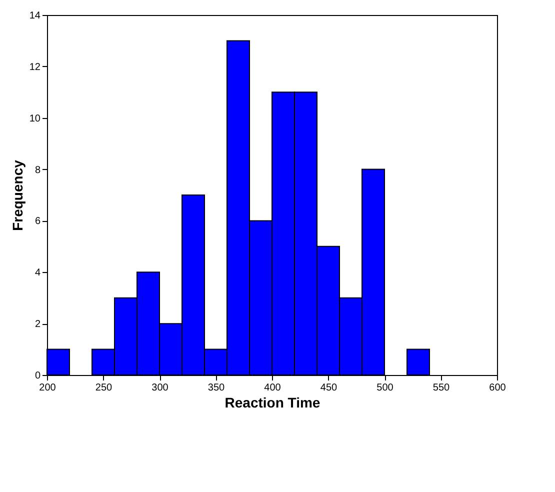 The width and height of the screenshot is (555, 492). What do you see at coordinates (35, 67) in the screenshot?
I see `y-tick-label: 12` at bounding box center [35, 67].